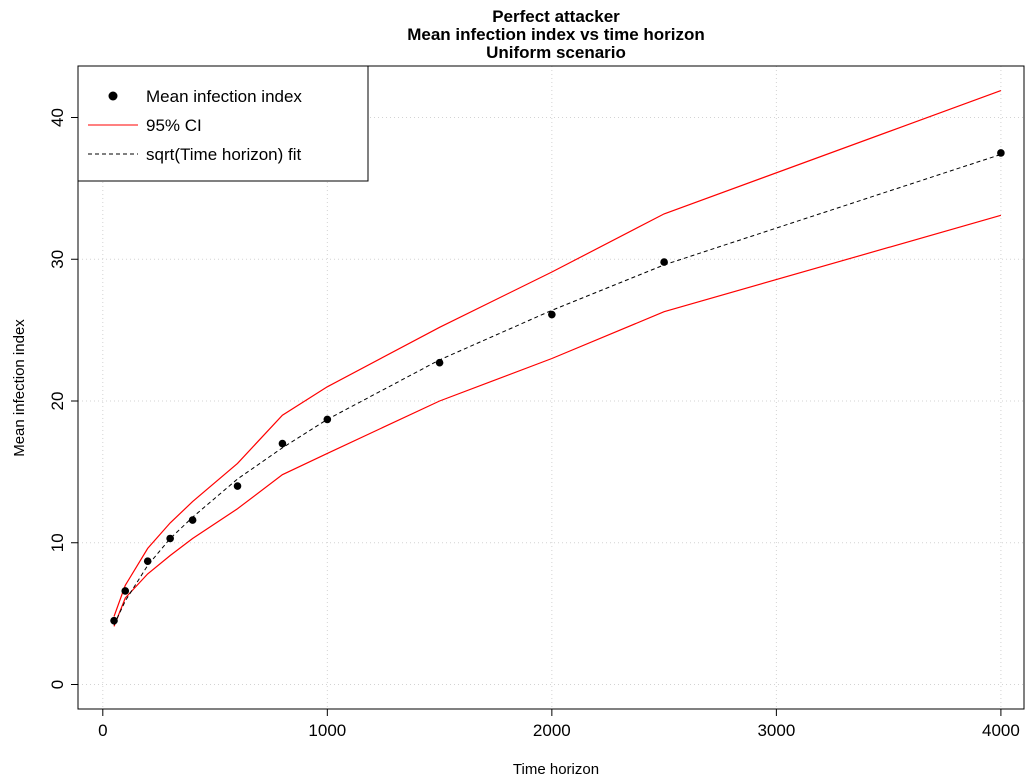 The image size is (1031, 782). Describe the element at coordinates (224, 154) in the screenshot. I see `legend-label-fit: sqrt(Time horizon) fit` at that location.